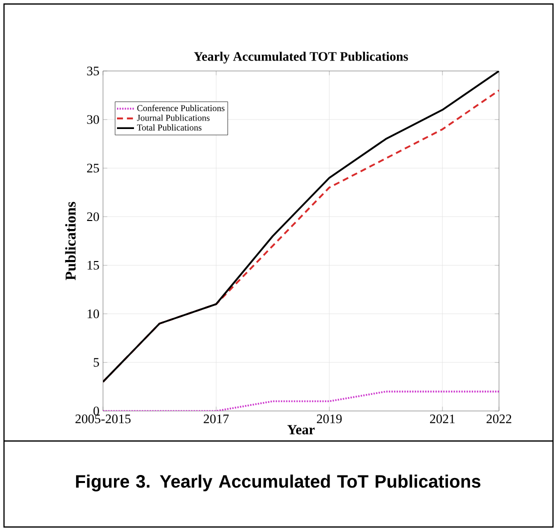 This screenshot has width=557, height=531. What do you see at coordinates (103, 419) in the screenshot?
I see `x-tick-label: 2005-2015` at bounding box center [103, 419].